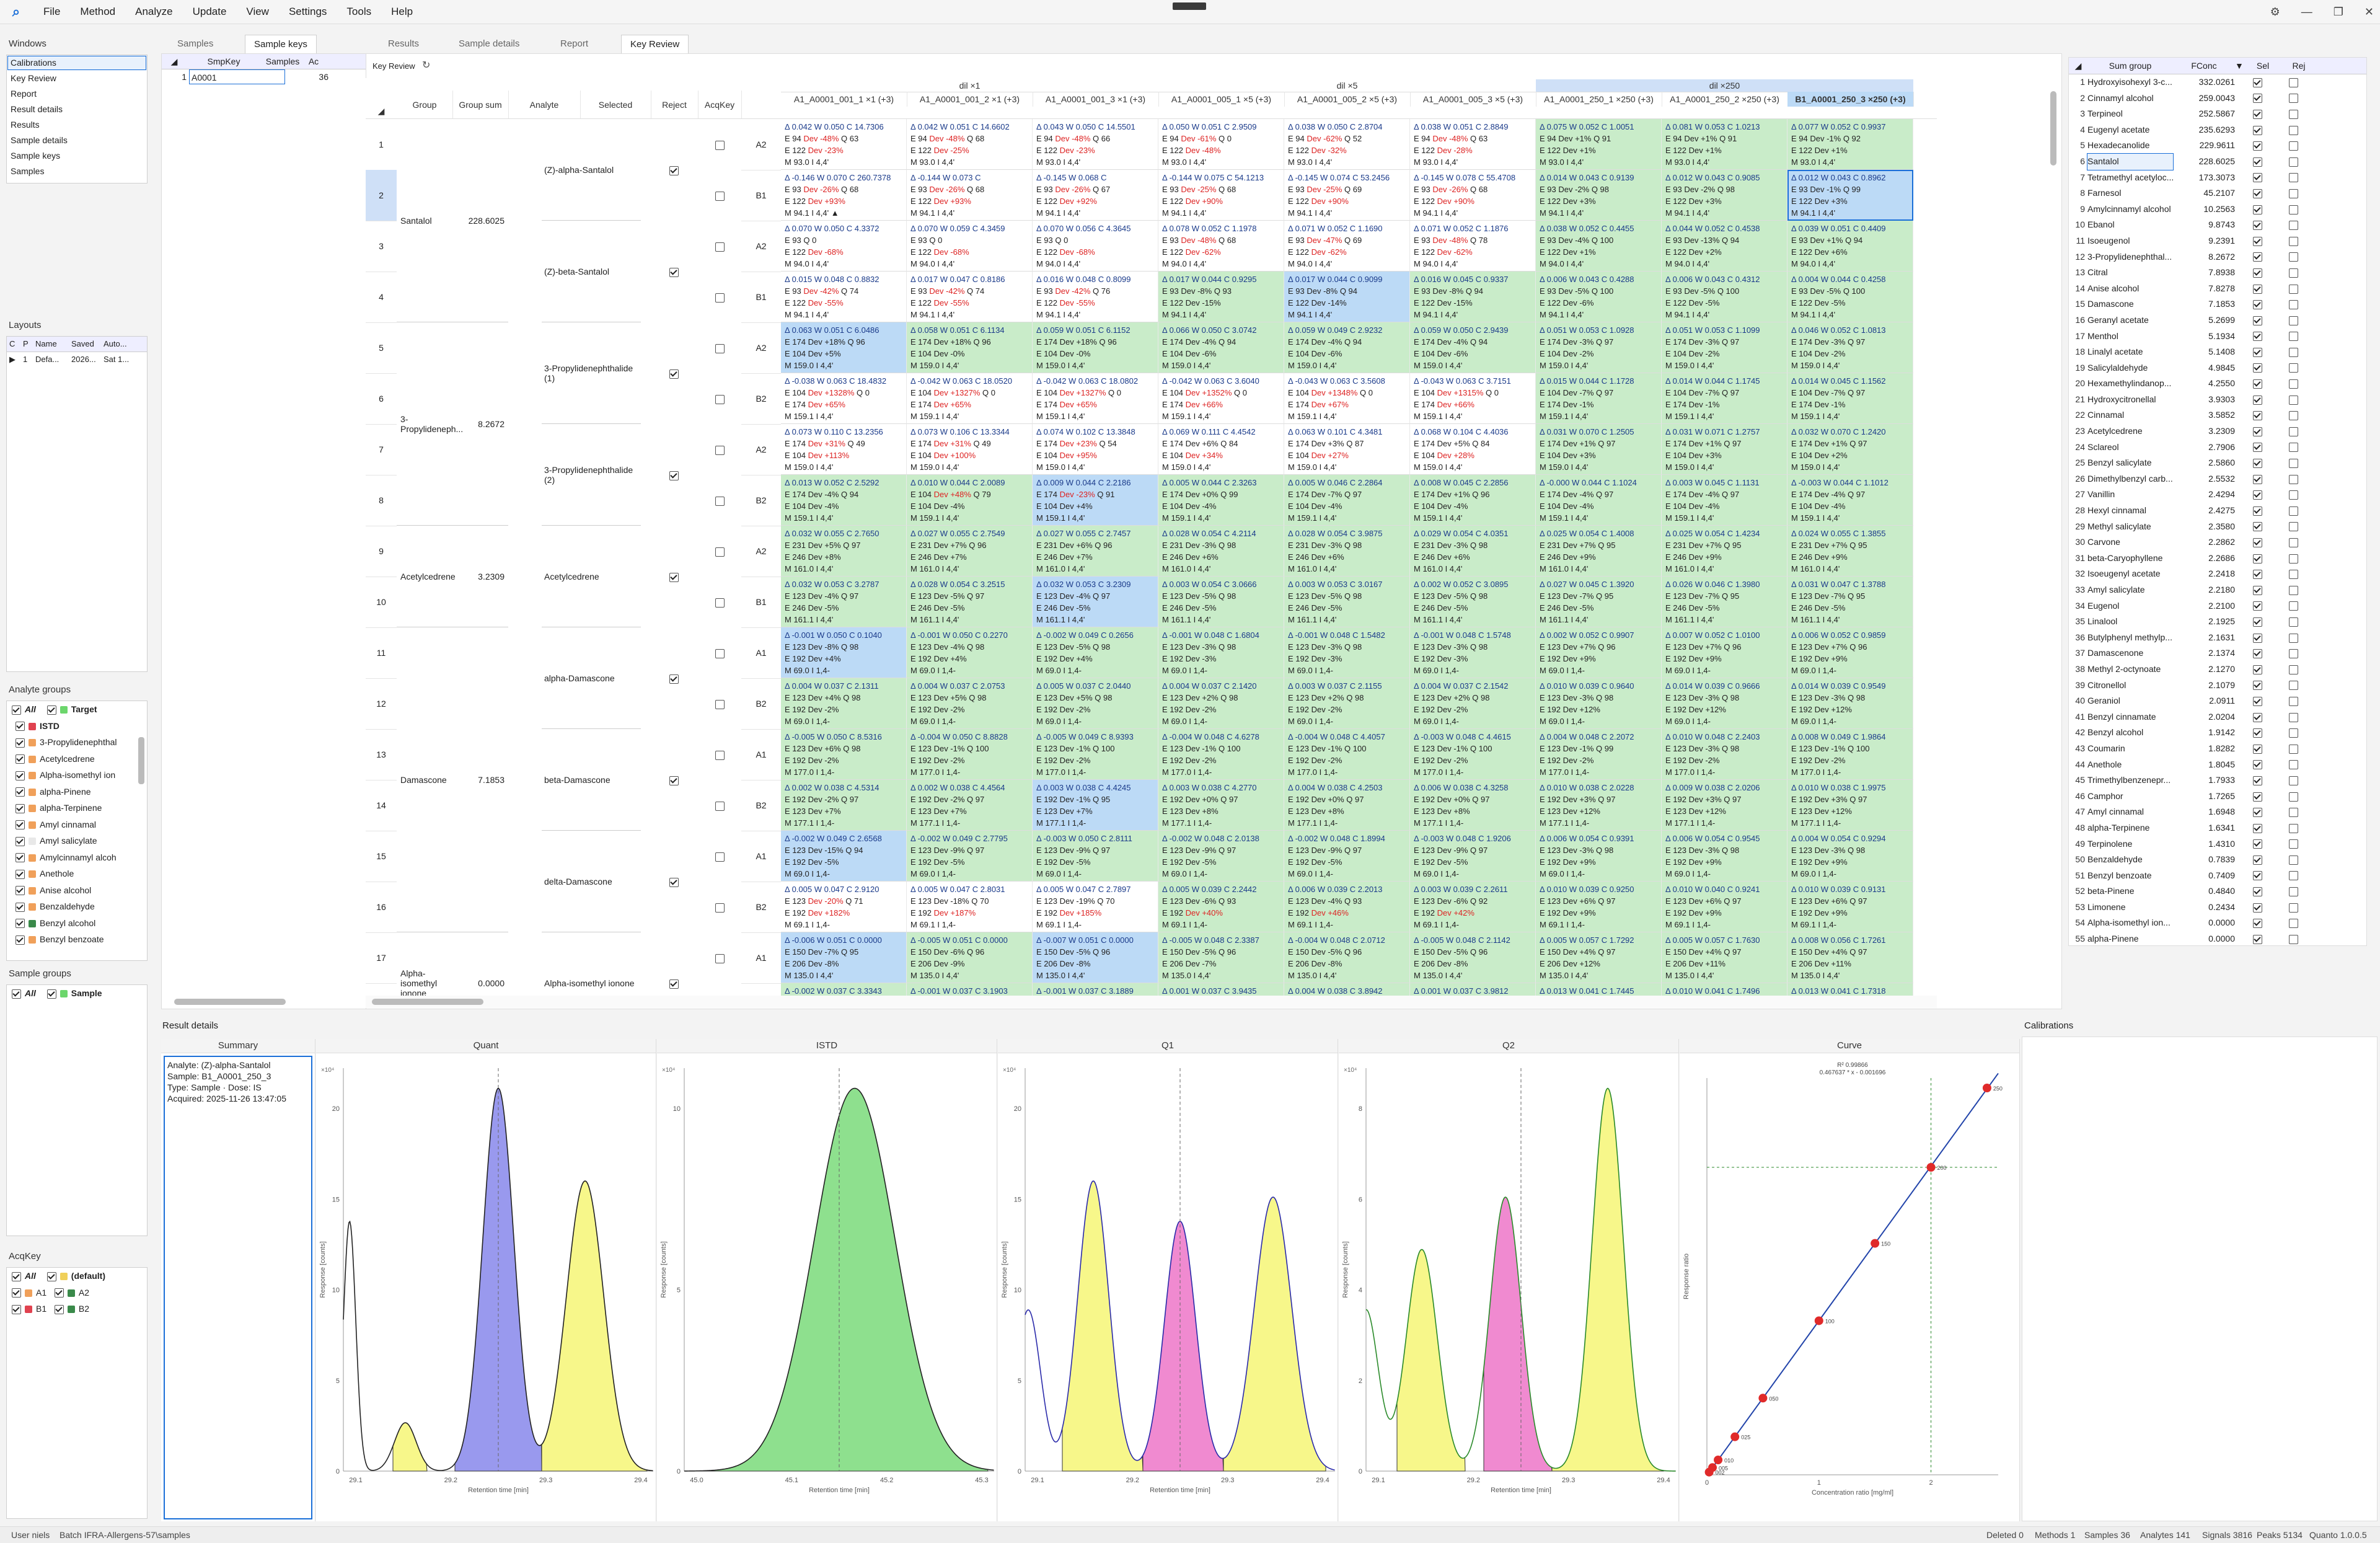 This screenshot has height=1543, width=2380. Describe the element at coordinates (2217, 923) in the screenshot. I see `sum-group-row: 54 Alpha-isomethyl ion... 0.0000` at that location.